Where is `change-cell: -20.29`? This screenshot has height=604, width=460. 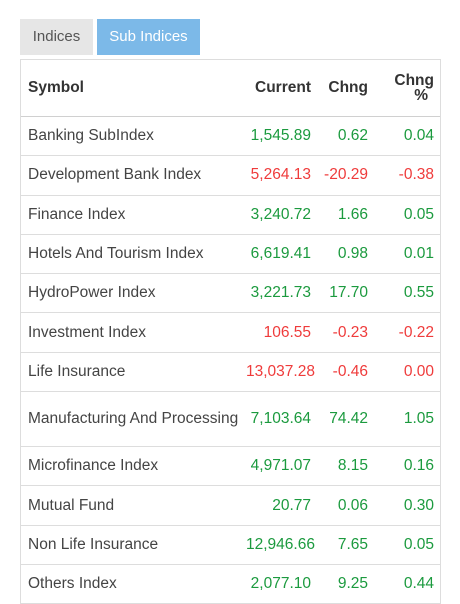
change-cell: -20.29 is located at coordinates (346, 175).